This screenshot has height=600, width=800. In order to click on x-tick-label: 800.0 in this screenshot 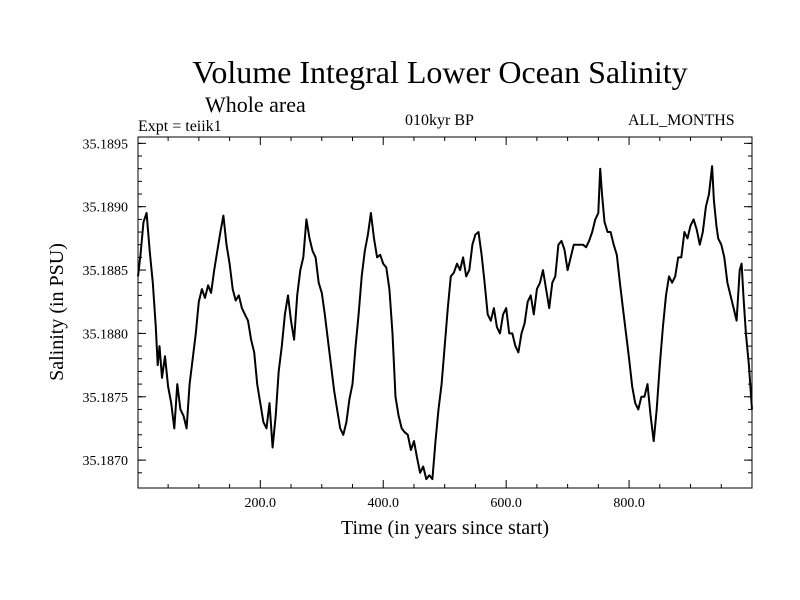, I will do `click(629, 503)`.